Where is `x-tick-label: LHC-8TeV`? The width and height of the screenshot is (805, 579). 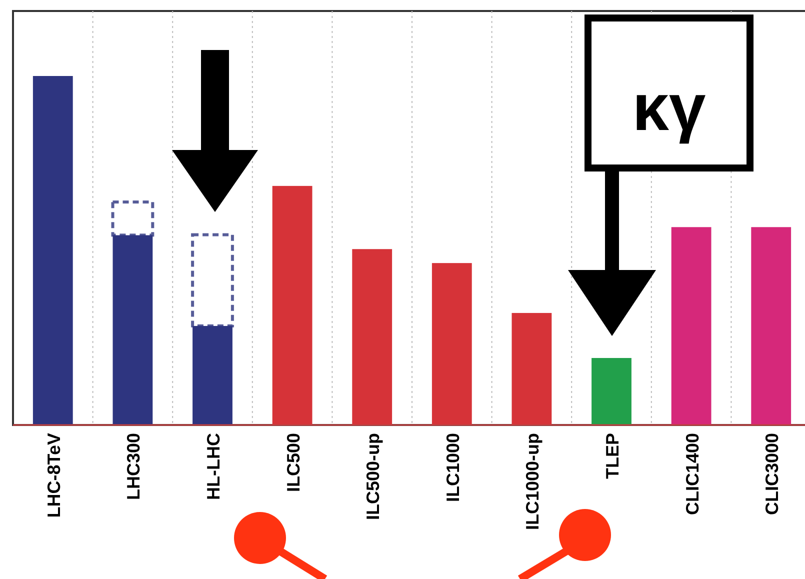
x-tick-label: LHC-8TeV is located at coordinates (54, 475).